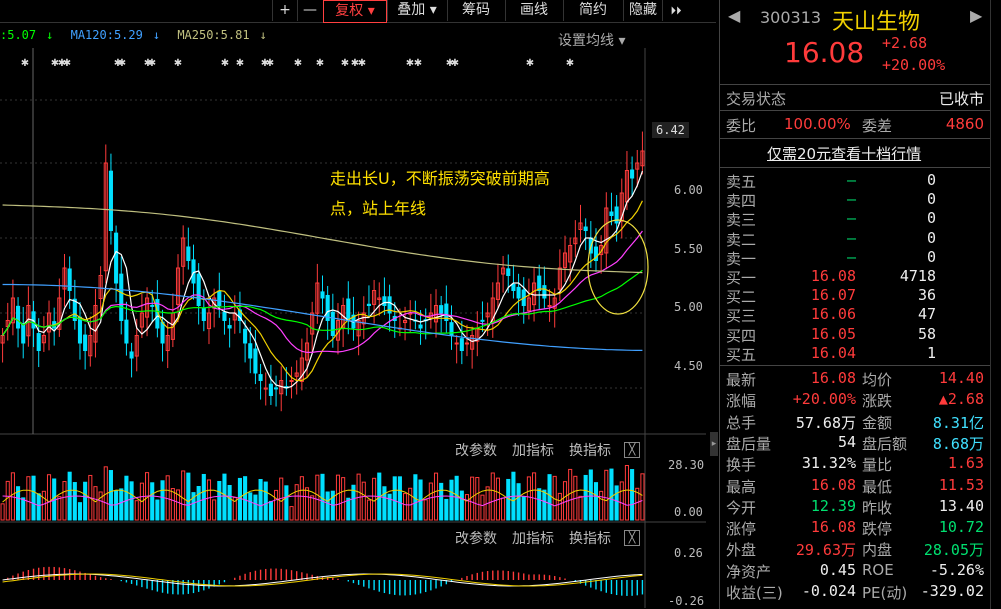 The image size is (1001, 609). Describe the element at coordinates (855, 335) in the screenshot. I see `bid-row: 买四 16.05 58` at that location.